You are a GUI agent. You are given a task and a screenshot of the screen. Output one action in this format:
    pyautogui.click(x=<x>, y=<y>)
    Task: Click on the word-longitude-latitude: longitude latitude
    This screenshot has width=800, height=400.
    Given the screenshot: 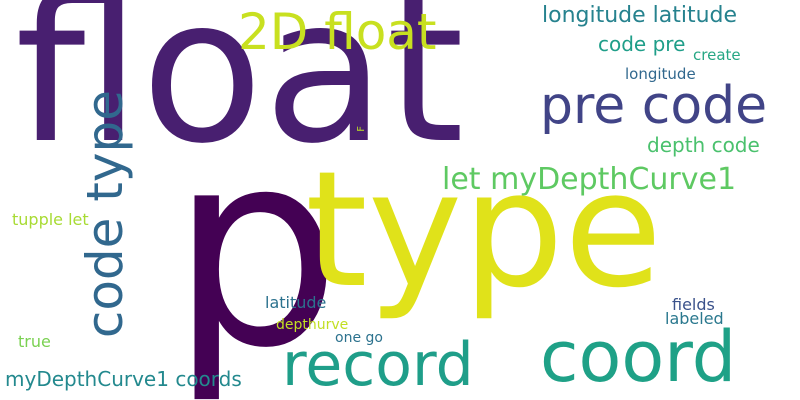 What is the action you would take?
    pyautogui.click(x=640, y=15)
    